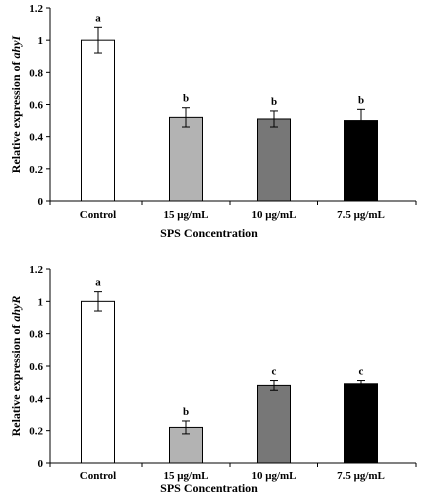 This screenshot has height=499, width=422. I want to click on y-axis-title: Relative expression of ahyI, so click(16, 103).